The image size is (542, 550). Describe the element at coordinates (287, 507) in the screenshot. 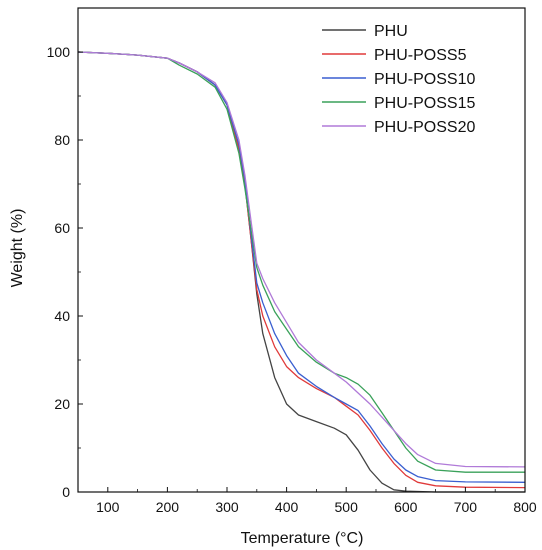

I see `x-tick-label: 400` at that location.